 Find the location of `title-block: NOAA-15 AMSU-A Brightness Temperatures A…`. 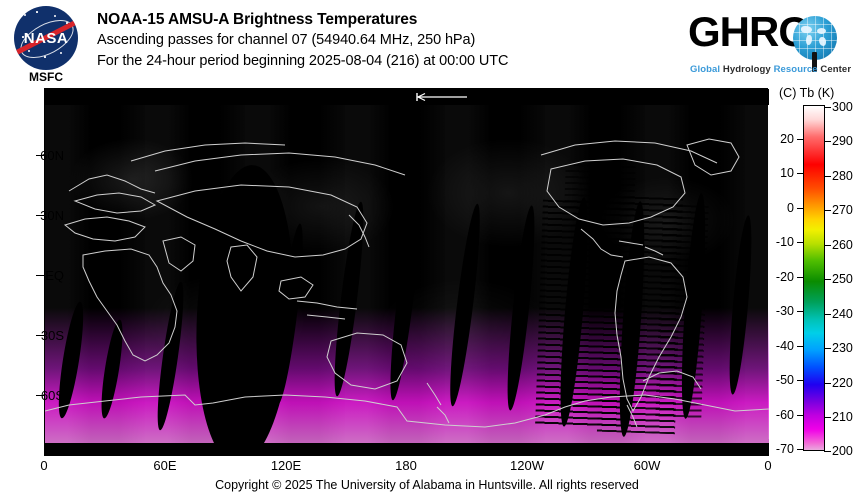

title-block: NOAA-15 AMSU-A Brightness Temperatures A… is located at coordinates (387, 41).